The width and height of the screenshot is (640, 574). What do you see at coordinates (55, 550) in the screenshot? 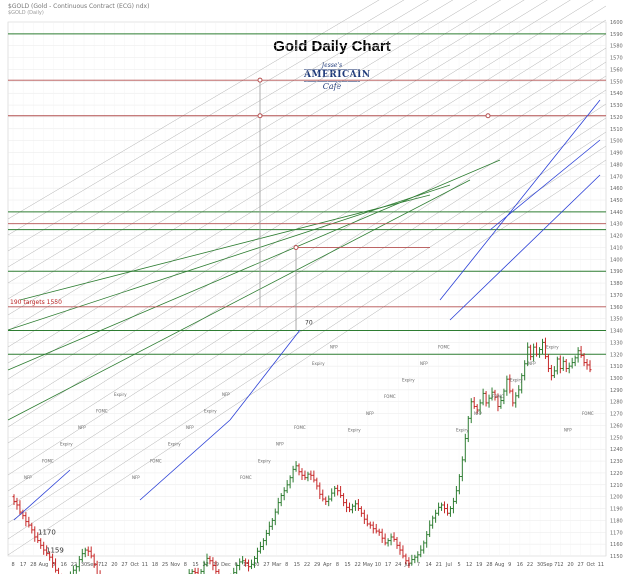
I see `low-label-1159: 1159` at bounding box center [55, 550].